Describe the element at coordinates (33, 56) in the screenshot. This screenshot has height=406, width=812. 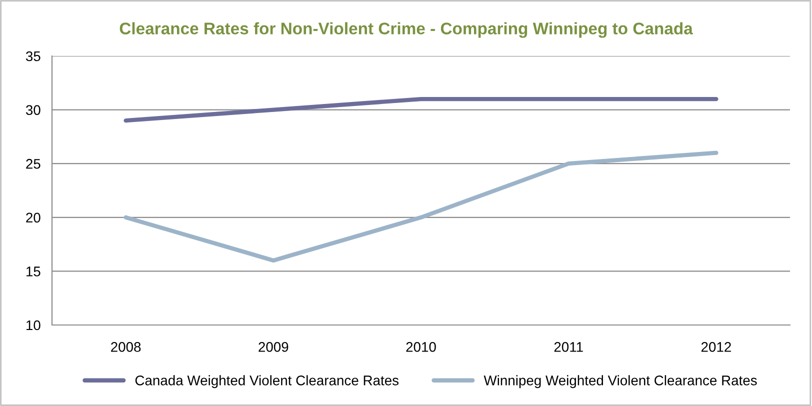
I see `y-tick-label: 35` at that location.